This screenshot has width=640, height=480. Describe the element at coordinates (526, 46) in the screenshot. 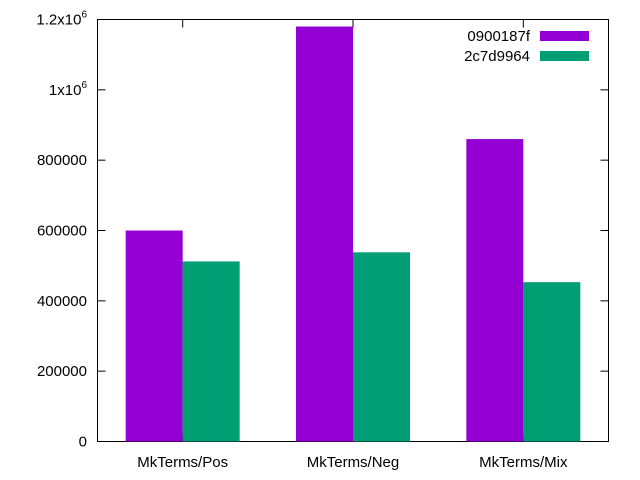

I see `legend: 0900187f 2c7d9964` at that location.